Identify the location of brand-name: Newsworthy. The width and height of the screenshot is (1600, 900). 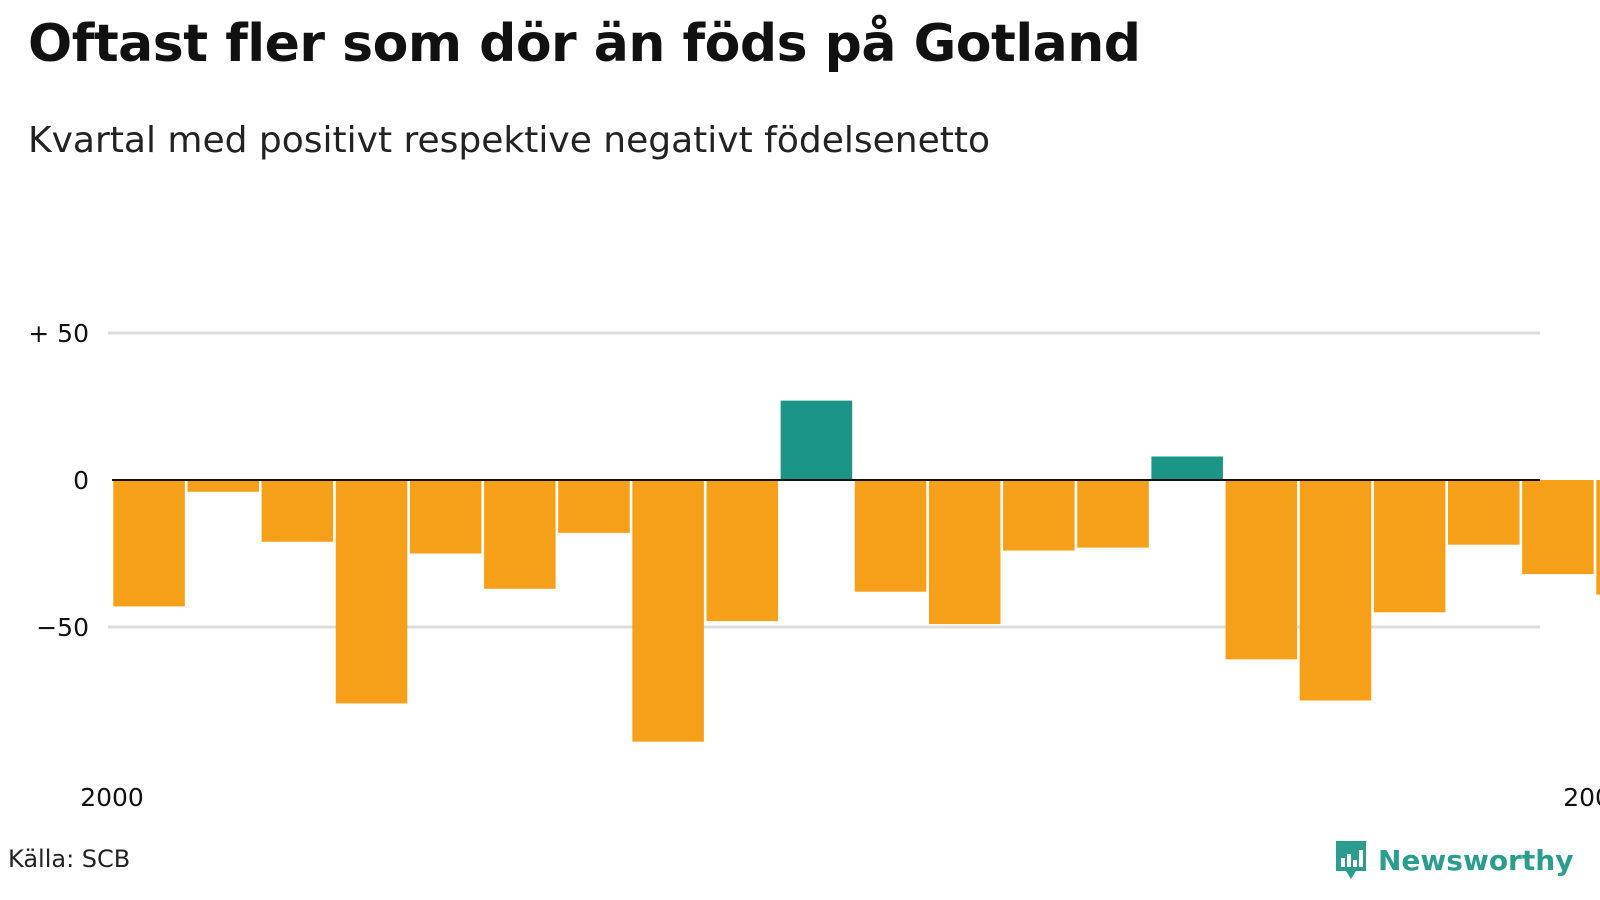
(1476, 860).